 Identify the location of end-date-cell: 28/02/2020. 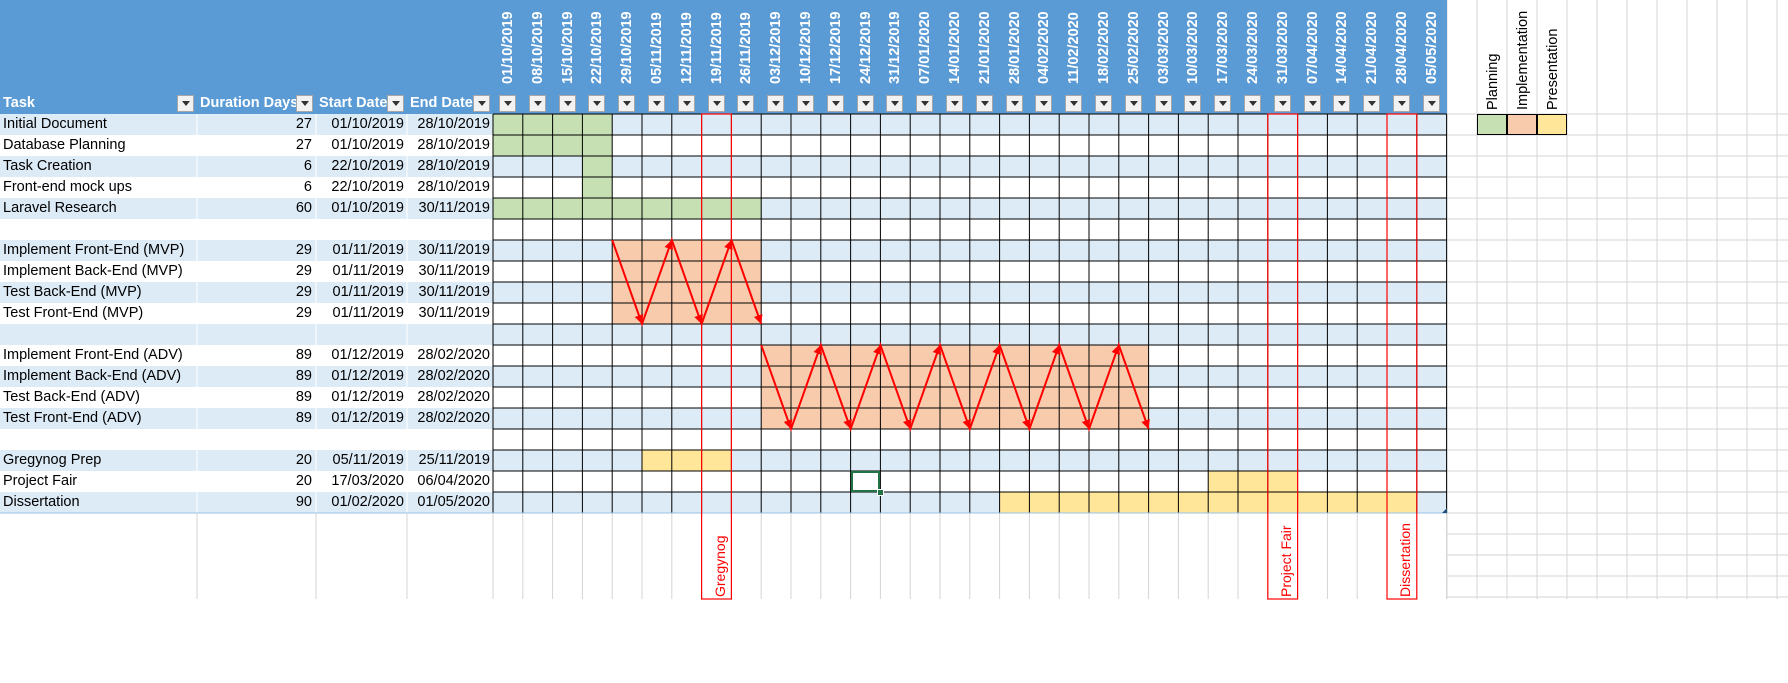
(453, 397).